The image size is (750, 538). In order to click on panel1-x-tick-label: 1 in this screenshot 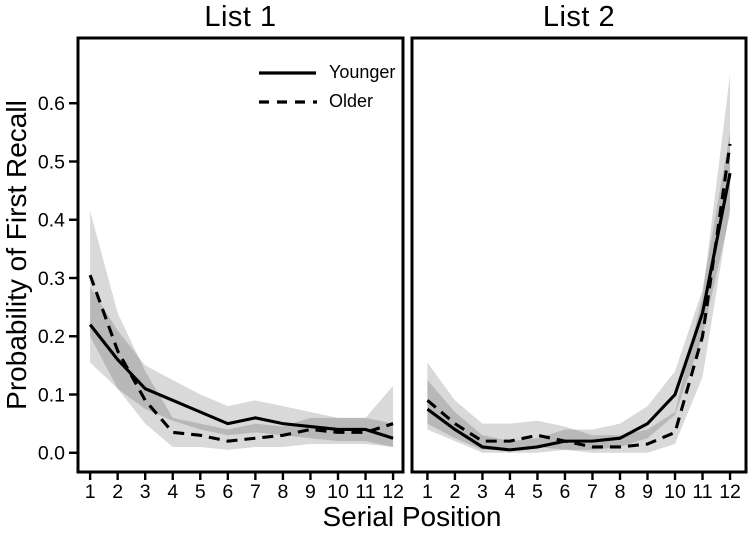, I will do `click(90, 492)`.